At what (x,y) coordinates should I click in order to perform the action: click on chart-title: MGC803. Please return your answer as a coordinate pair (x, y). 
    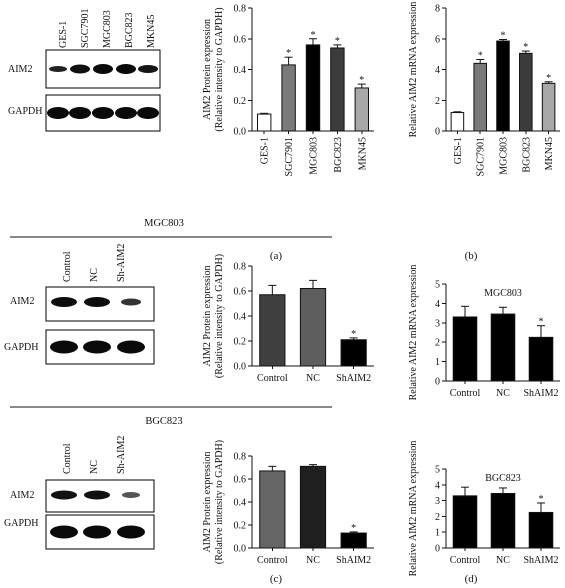
    Looking at the image, I should click on (503, 293).